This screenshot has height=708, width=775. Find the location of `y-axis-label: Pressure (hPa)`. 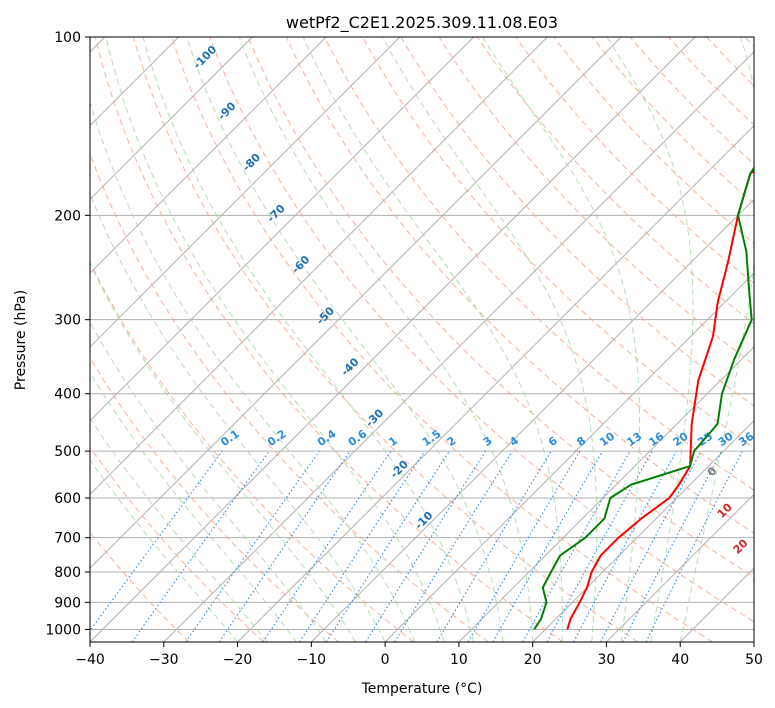

y-axis-label: Pressure (hPa) is located at coordinates (21, 340).